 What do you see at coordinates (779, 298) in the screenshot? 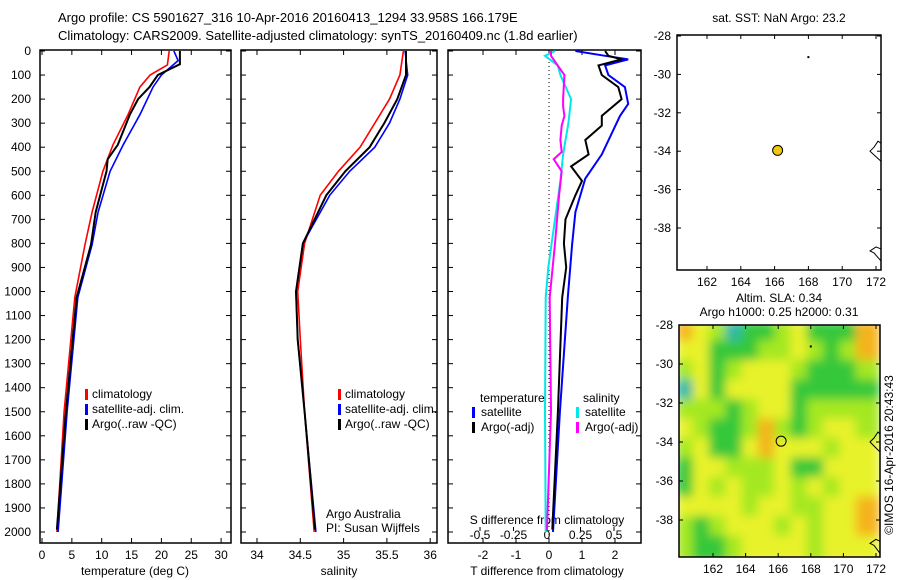
I see `sla-map-title: Altim. SLA: 0.34` at bounding box center [779, 298].